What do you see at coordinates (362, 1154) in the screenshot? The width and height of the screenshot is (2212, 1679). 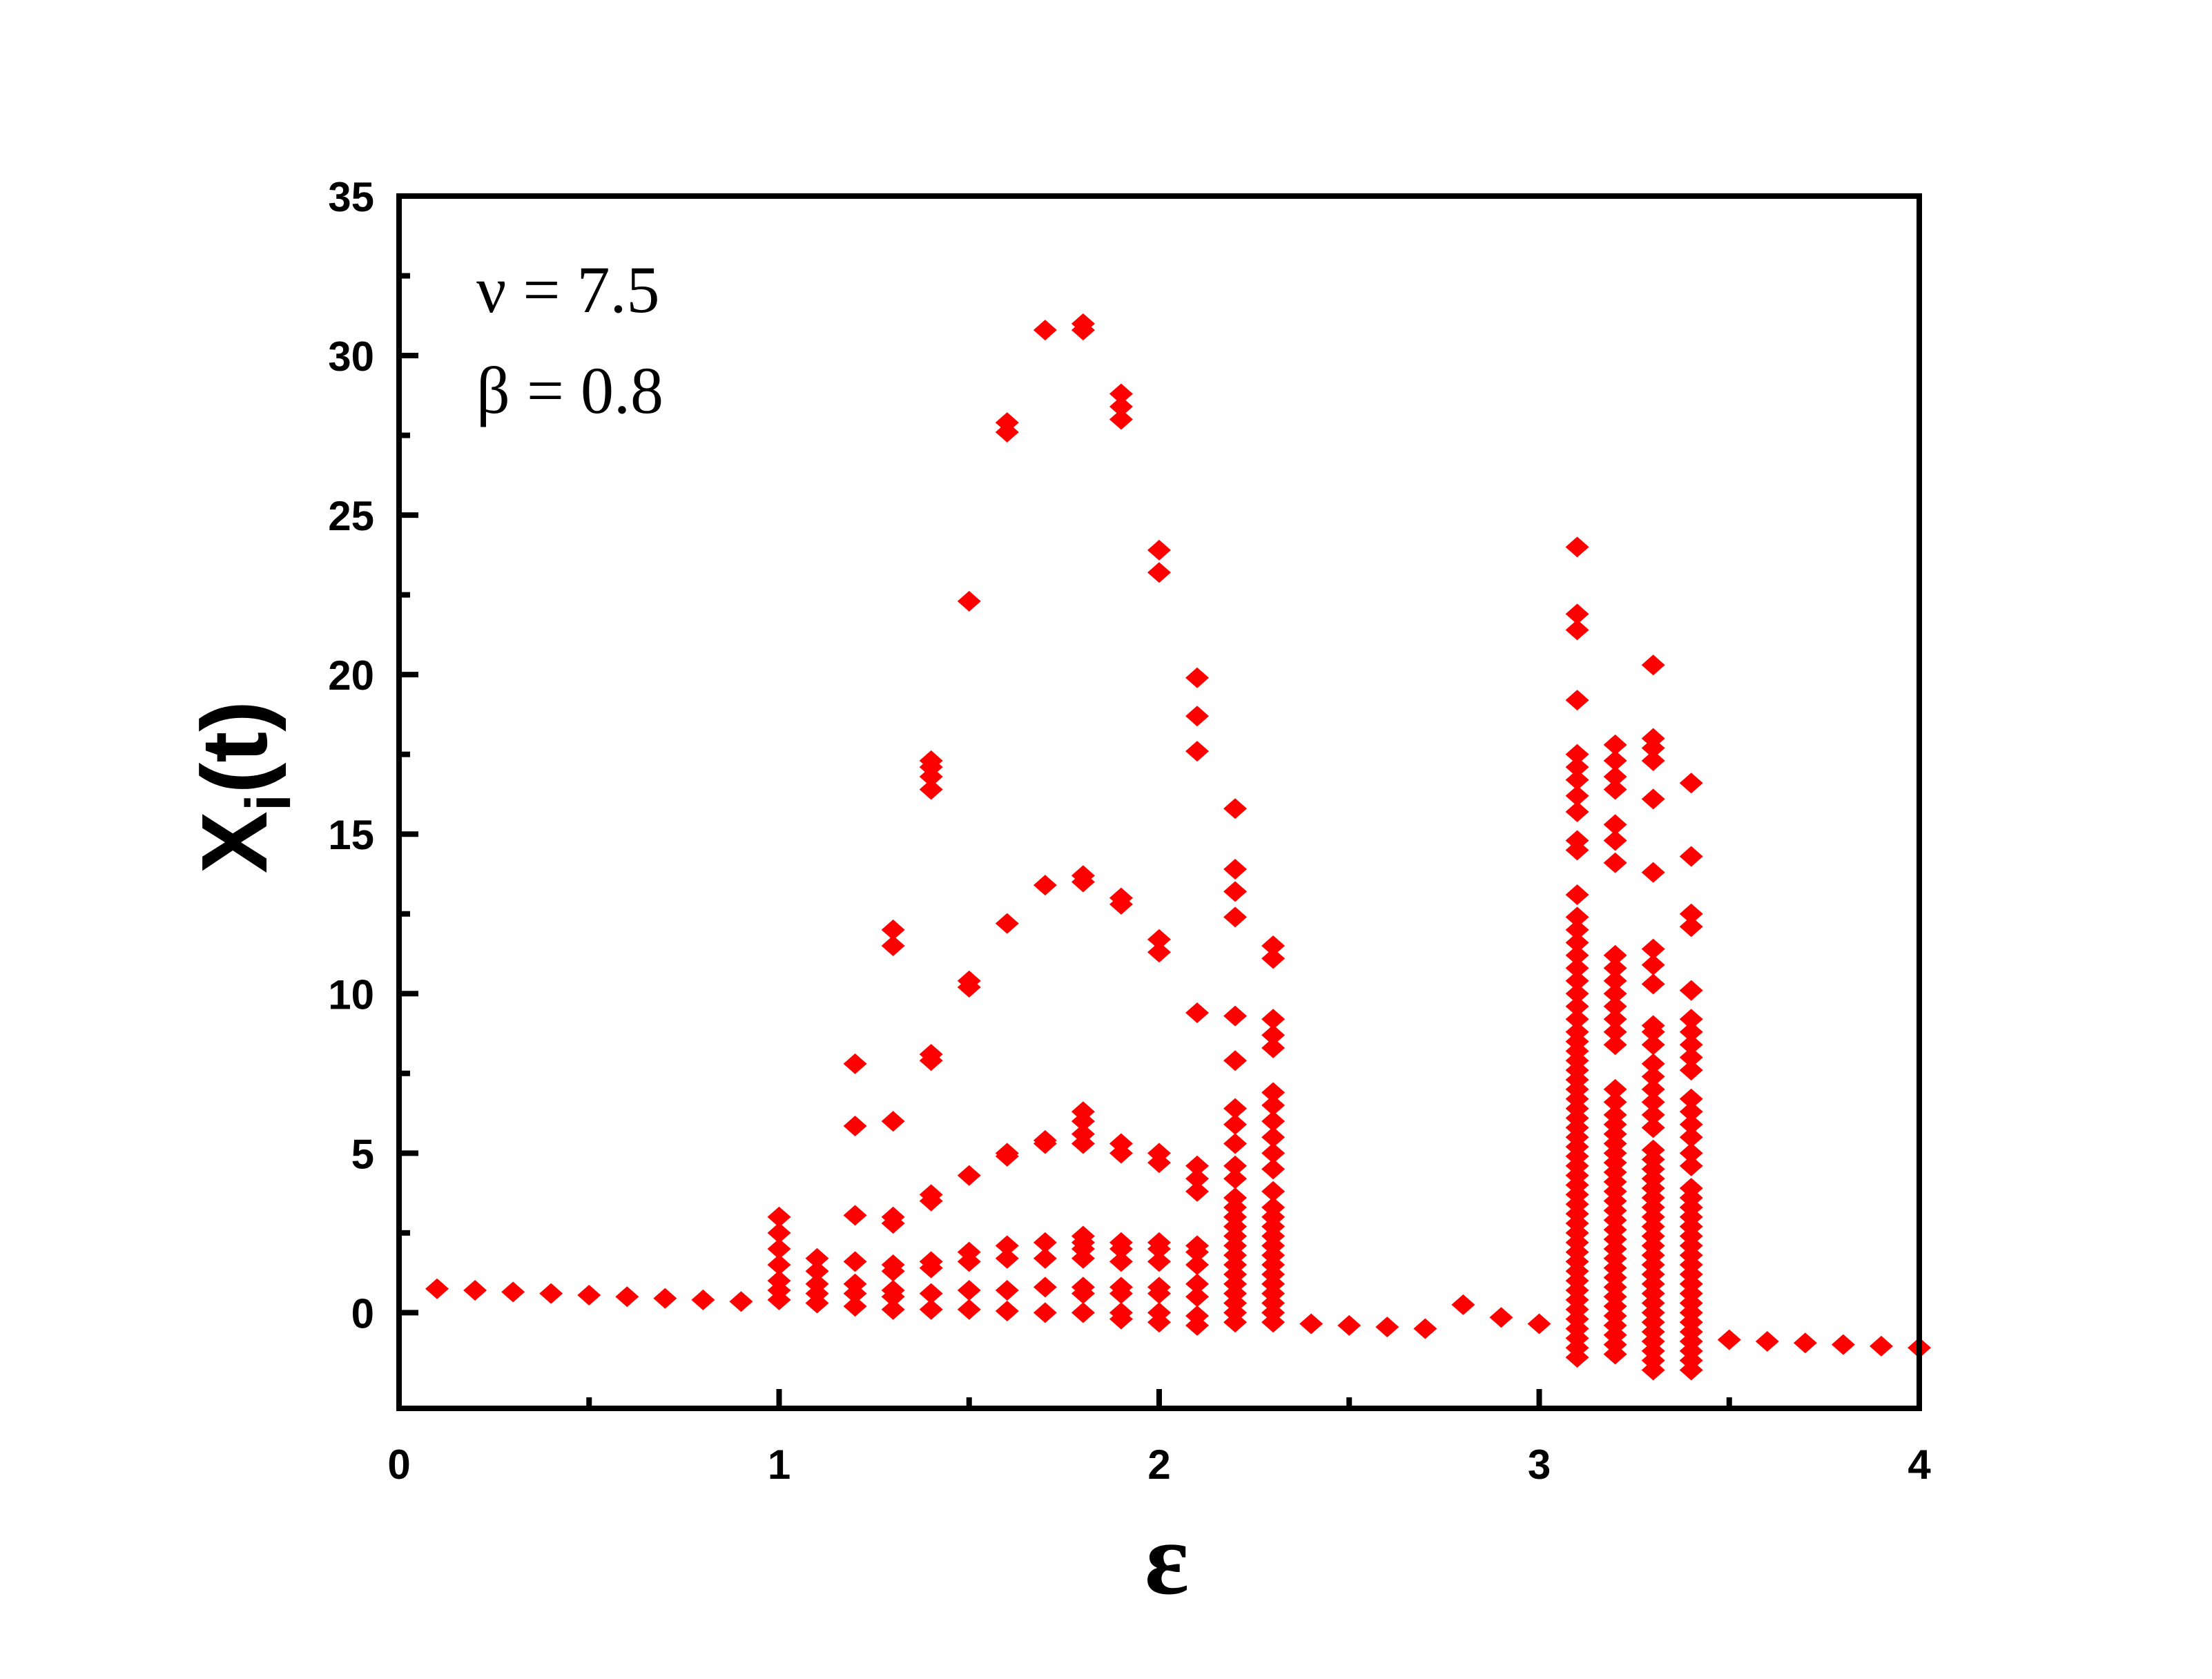 I see `y-tick-label: 5` at bounding box center [362, 1154].